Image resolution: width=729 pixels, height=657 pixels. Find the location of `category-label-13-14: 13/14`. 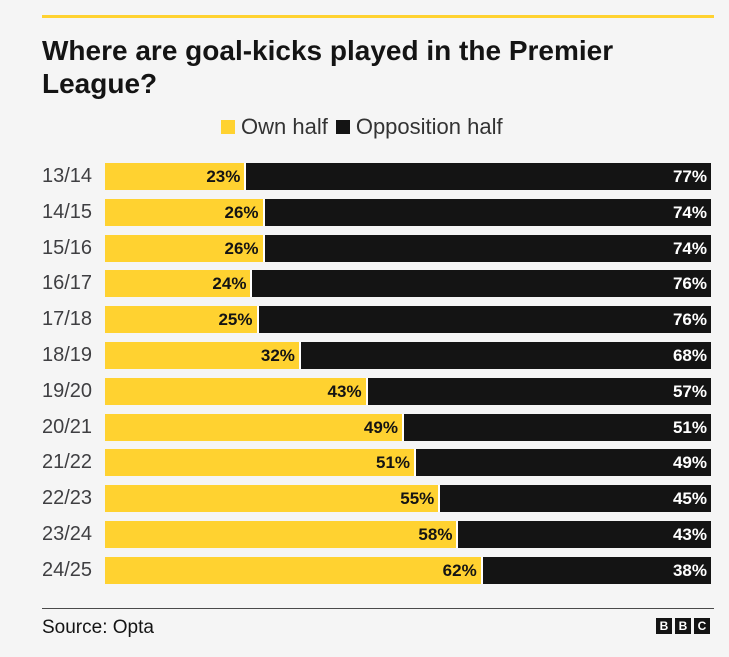

category-label-13-14: 13/14 is located at coordinates (67, 176).